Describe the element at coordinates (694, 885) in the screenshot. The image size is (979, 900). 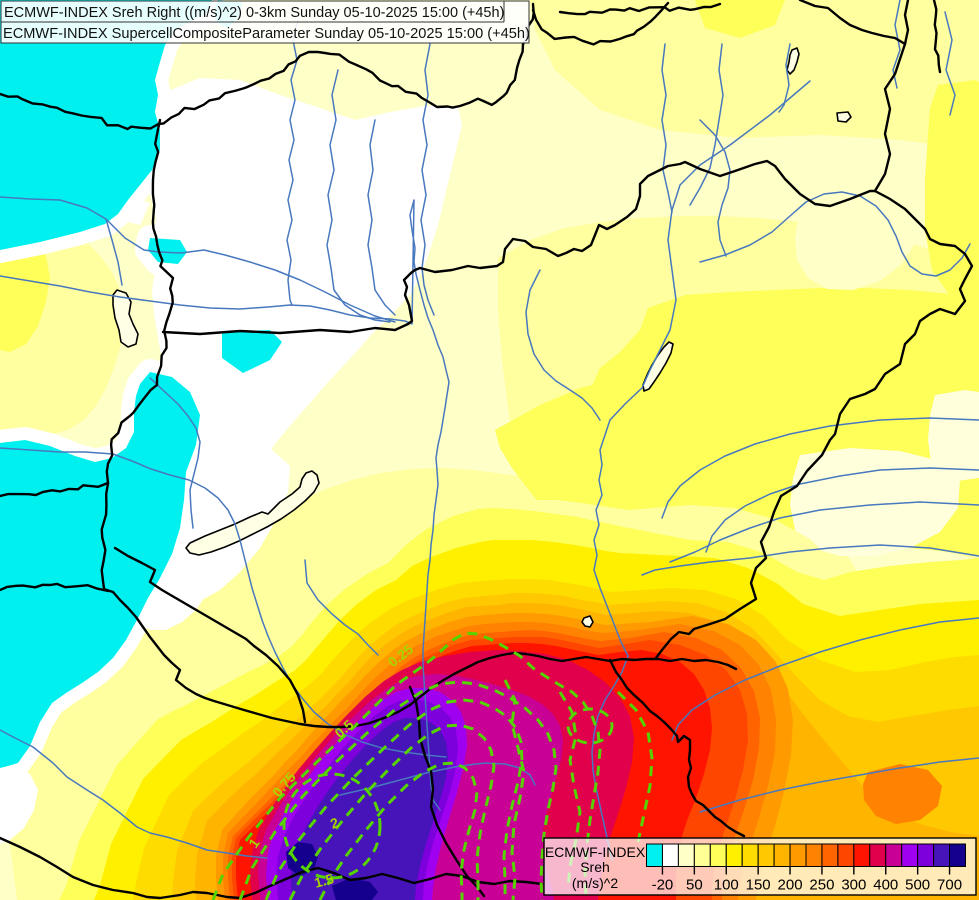
I see `svg-text: 50` at that location.